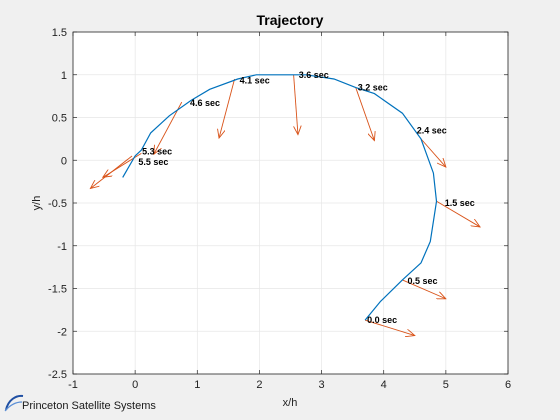 The height and width of the screenshot is (420, 560). I want to click on chart-title: Trajectory, so click(290, 20).